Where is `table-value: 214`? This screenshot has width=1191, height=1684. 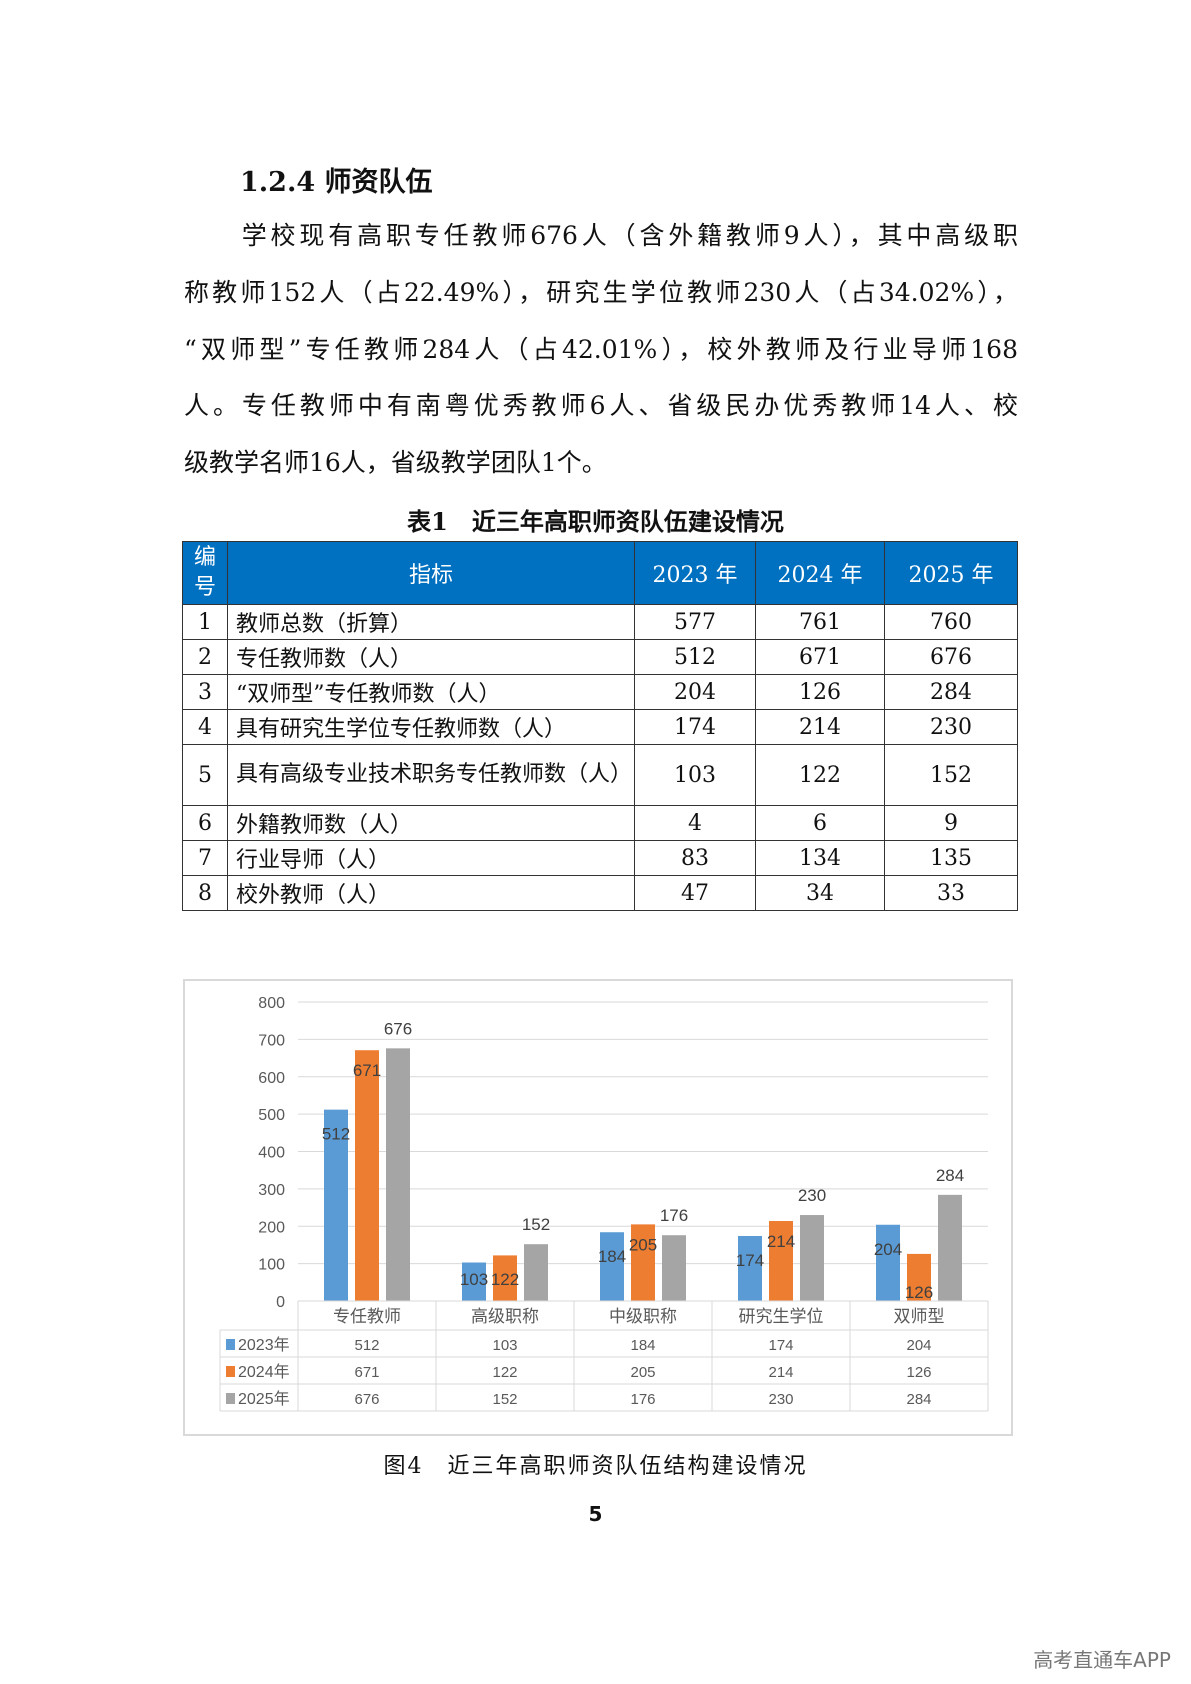 table-value: 214 is located at coordinates (780, 1372).